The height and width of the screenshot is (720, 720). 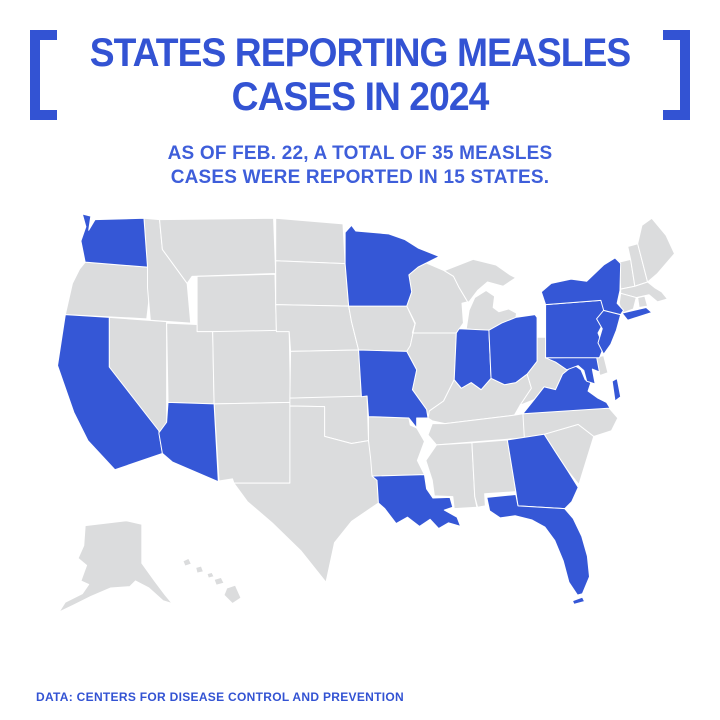 What do you see at coordinates (360, 153) in the screenshot?
I see `subtitle-line-1: AS OF FEB. 22, A TOTAL OF 35 MEASLES` at bounding box center [360, 153].